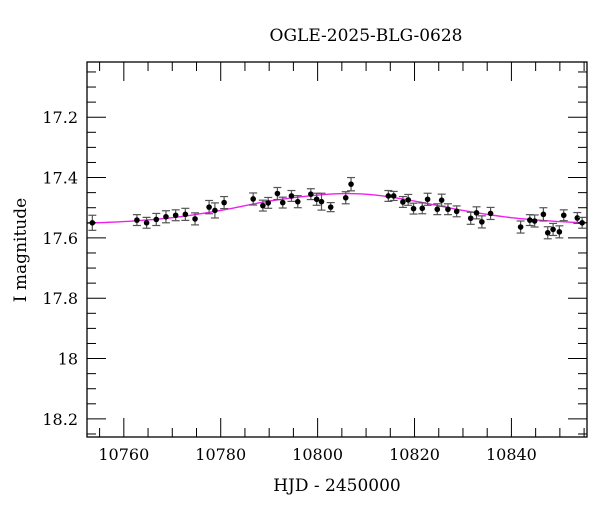  Describe the element at coordinates (60, 298) in the screenshot. I see `y-tick-label: 17.8` at that location.